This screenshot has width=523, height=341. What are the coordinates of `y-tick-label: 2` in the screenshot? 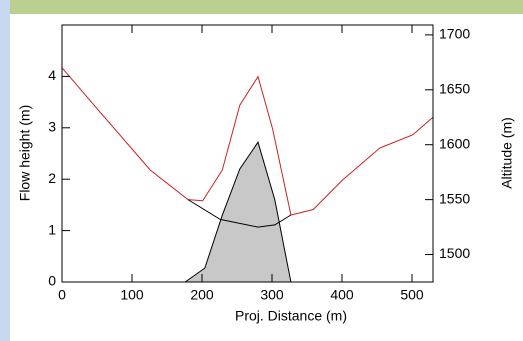 It's located at (52, 178).